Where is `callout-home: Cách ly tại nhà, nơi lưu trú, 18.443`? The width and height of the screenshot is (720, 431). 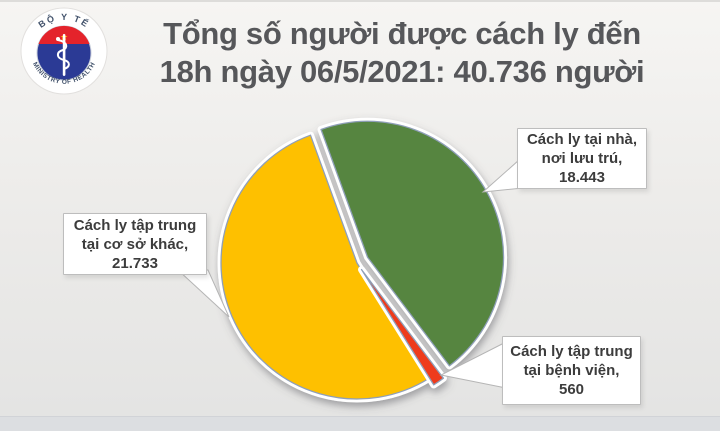
callout-home: Cách ly tại nhà, nơi lưu trú, 18.443 is located at coordinates (582, 158).